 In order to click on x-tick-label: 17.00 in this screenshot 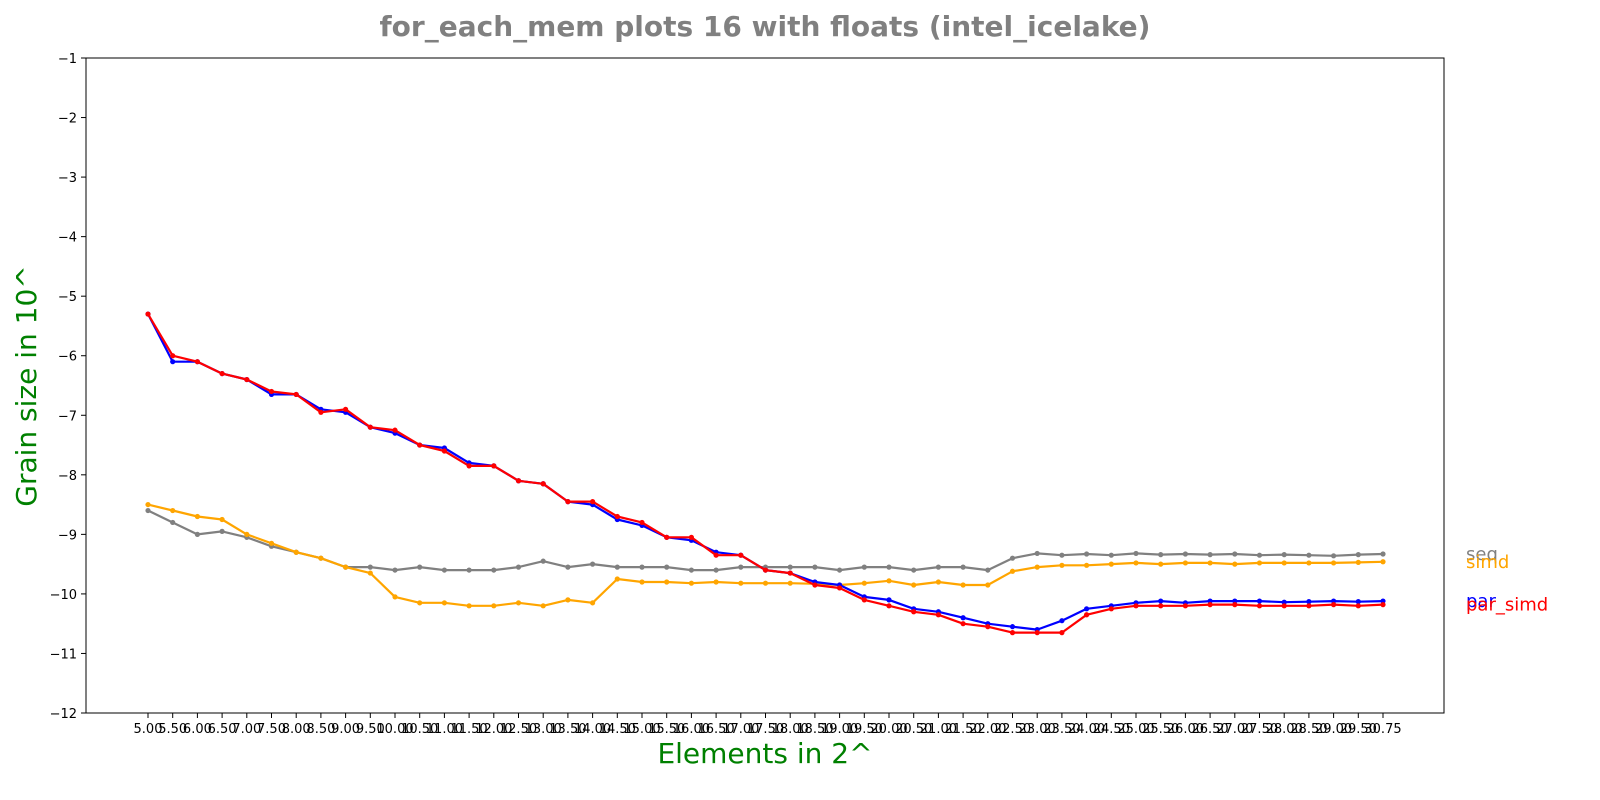, I will do `click(740, 729)`.